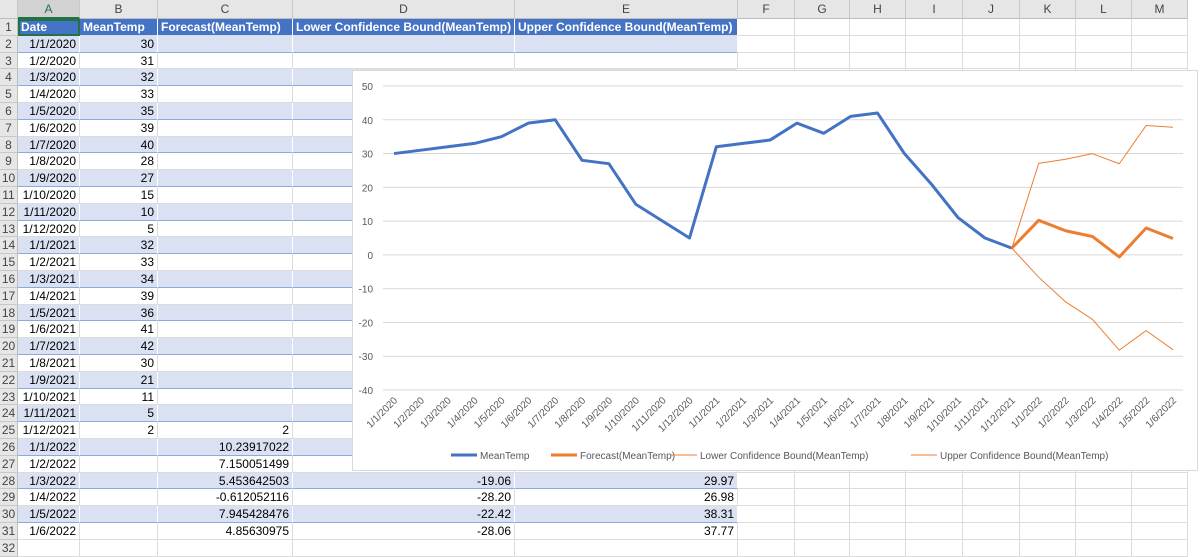 The height and width of the screenshot is (557, 1200). I want to click on cell: 21, so click(119, 380).